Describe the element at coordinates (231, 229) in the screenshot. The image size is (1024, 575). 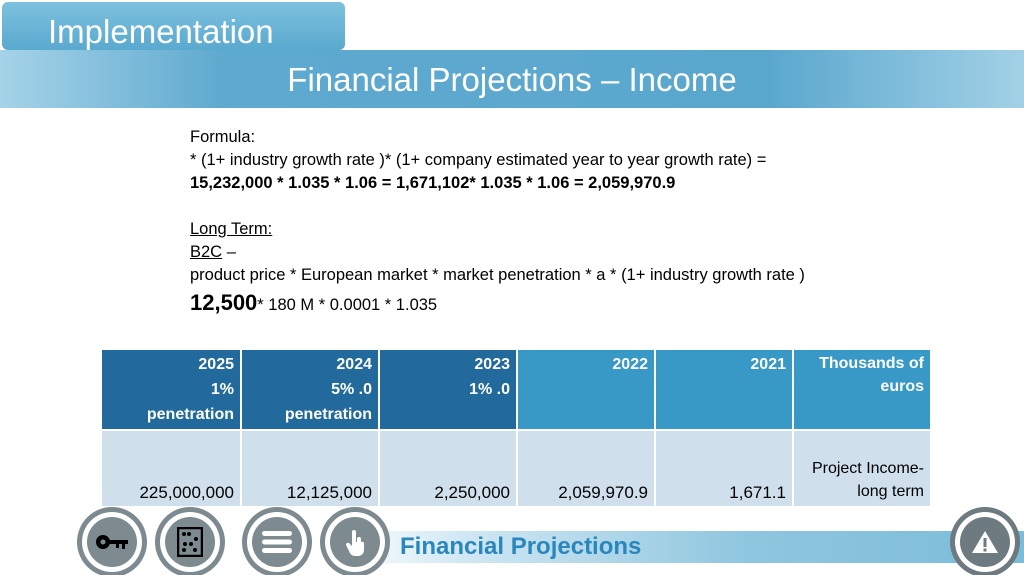
I see `long-term-label: Long Term:` at that location.